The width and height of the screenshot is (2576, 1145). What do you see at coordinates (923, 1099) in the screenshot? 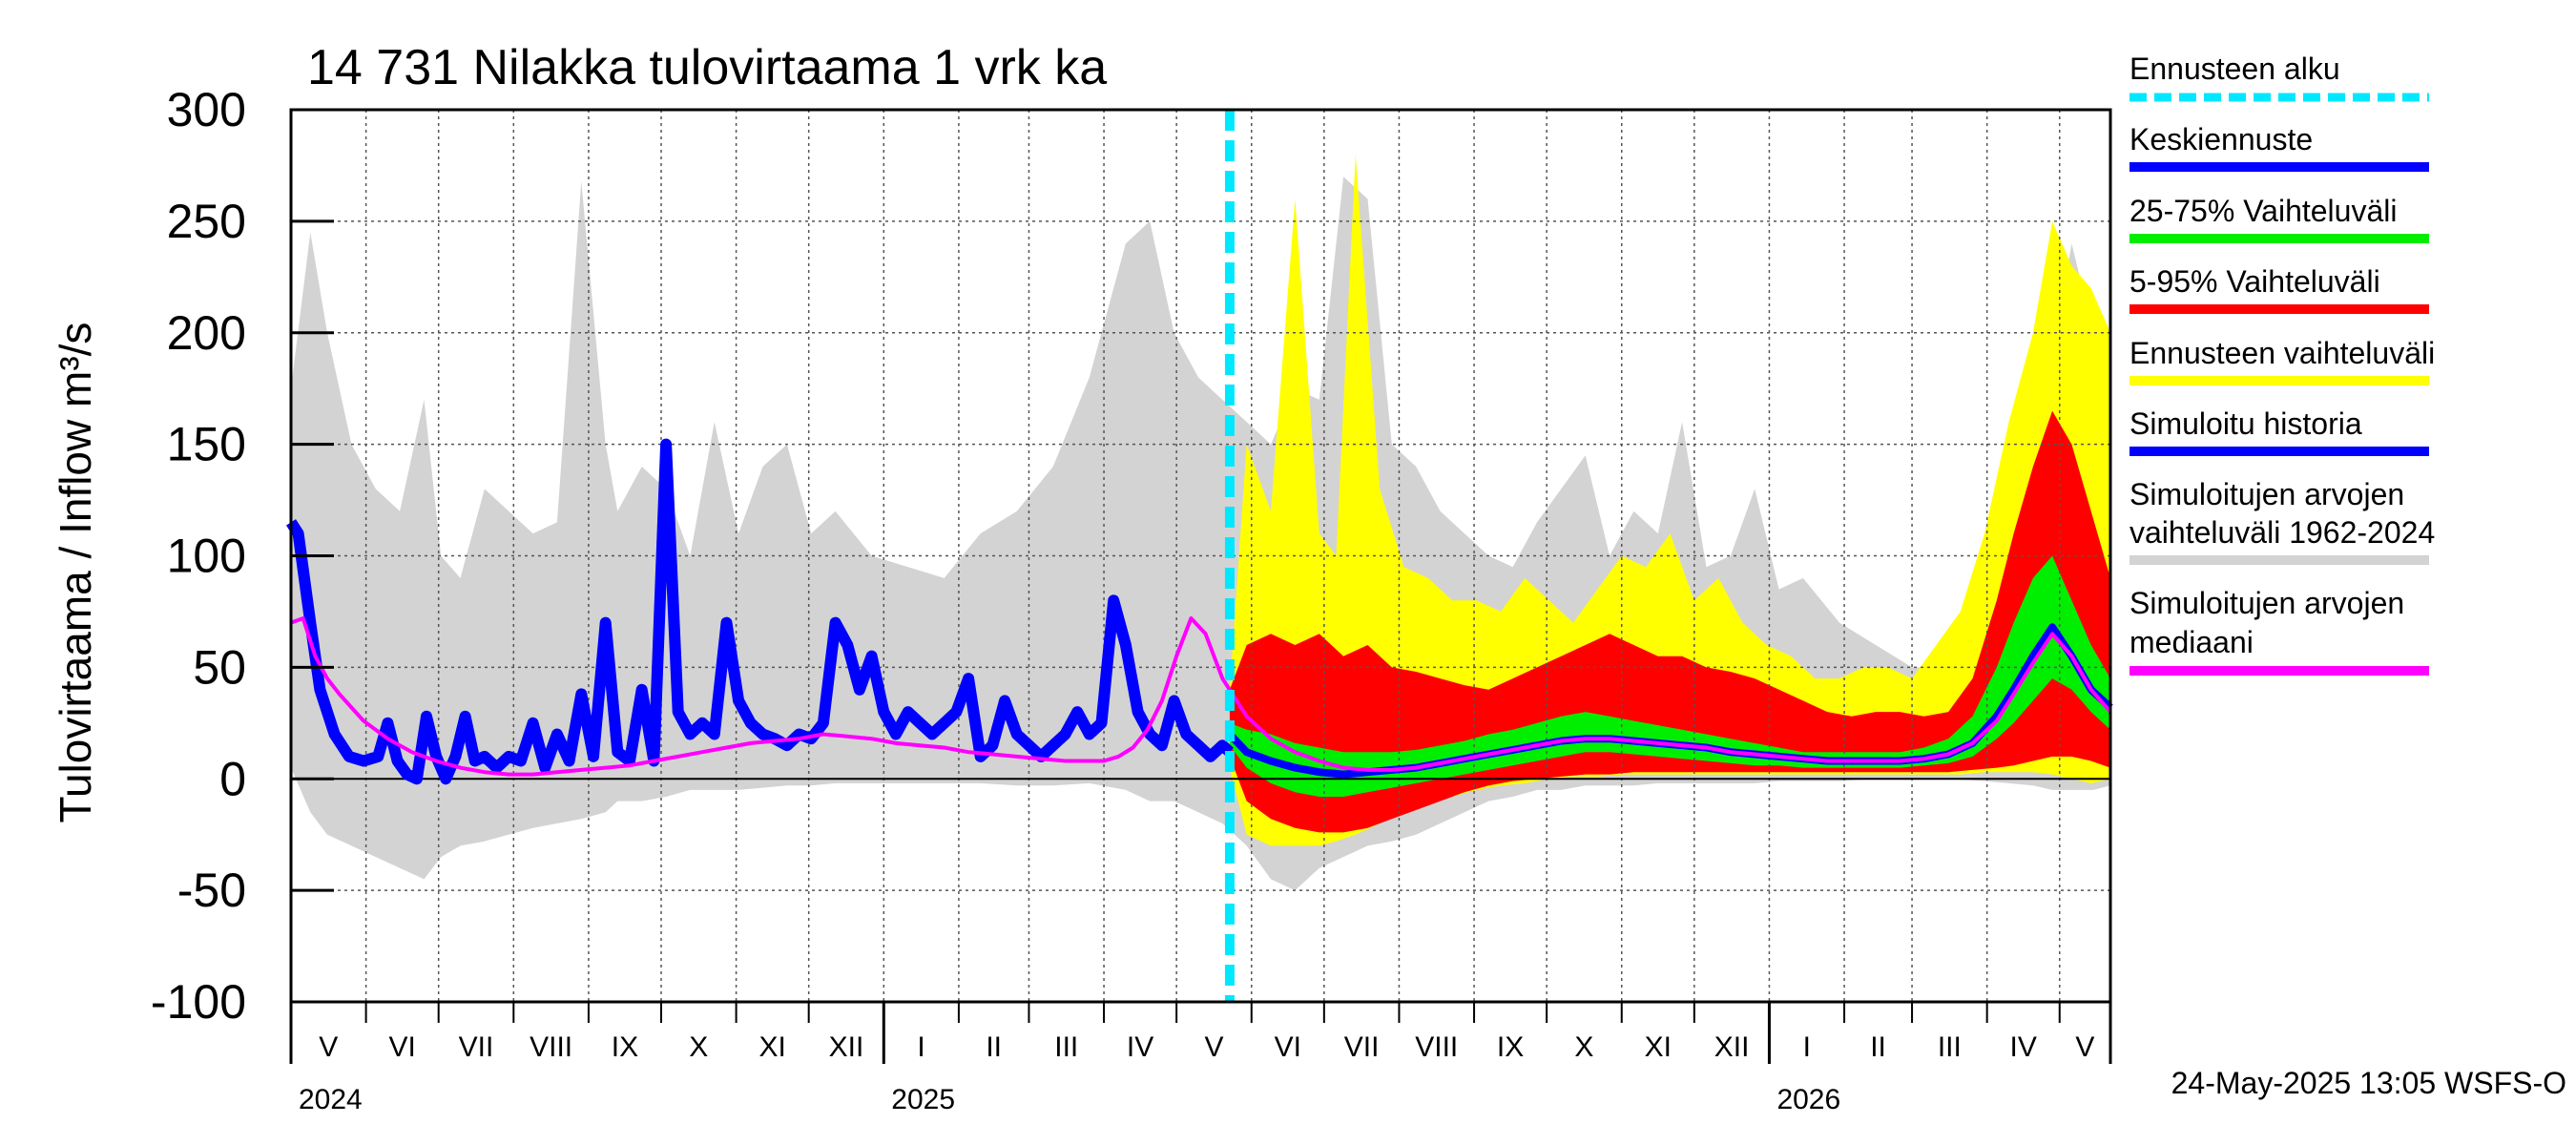
I see `year-label-2025: 2025` at bounding box center [923, 1099].